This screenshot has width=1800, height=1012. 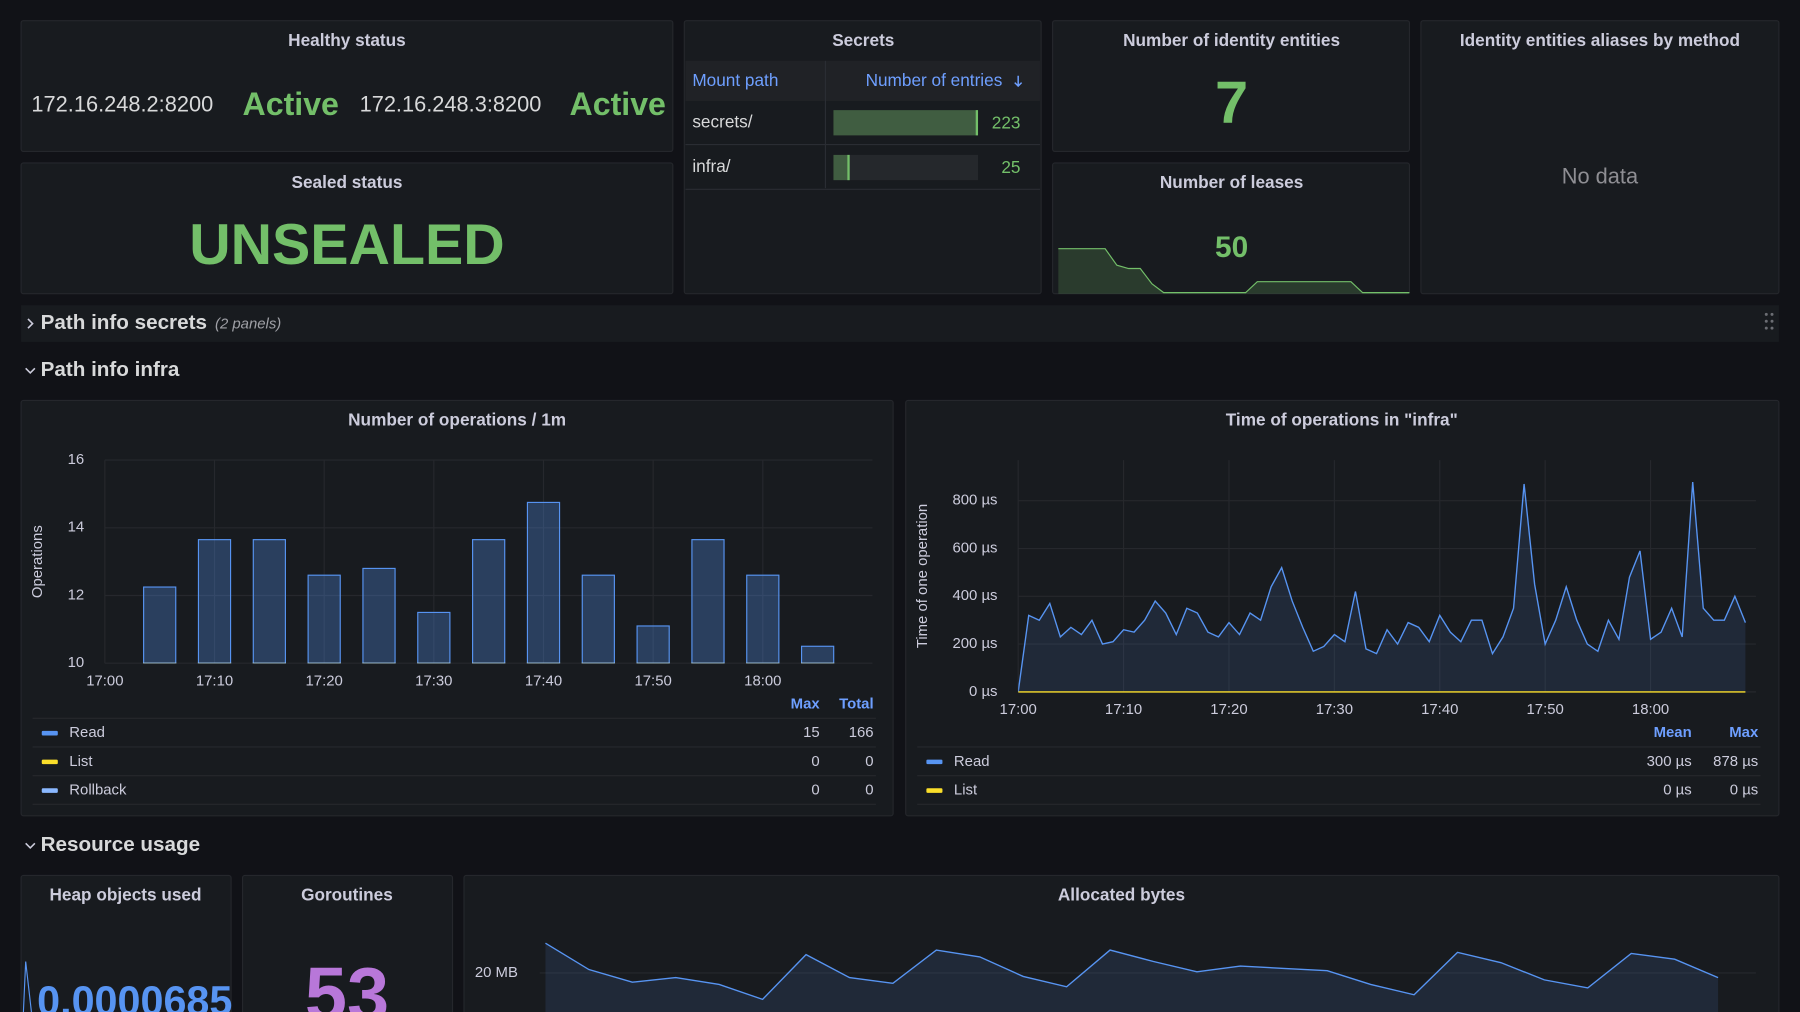 What do you see at coordinates (346, 182) in the screenshot?
I see `panel-title: Sealed status` at bounding box center [346, 182].